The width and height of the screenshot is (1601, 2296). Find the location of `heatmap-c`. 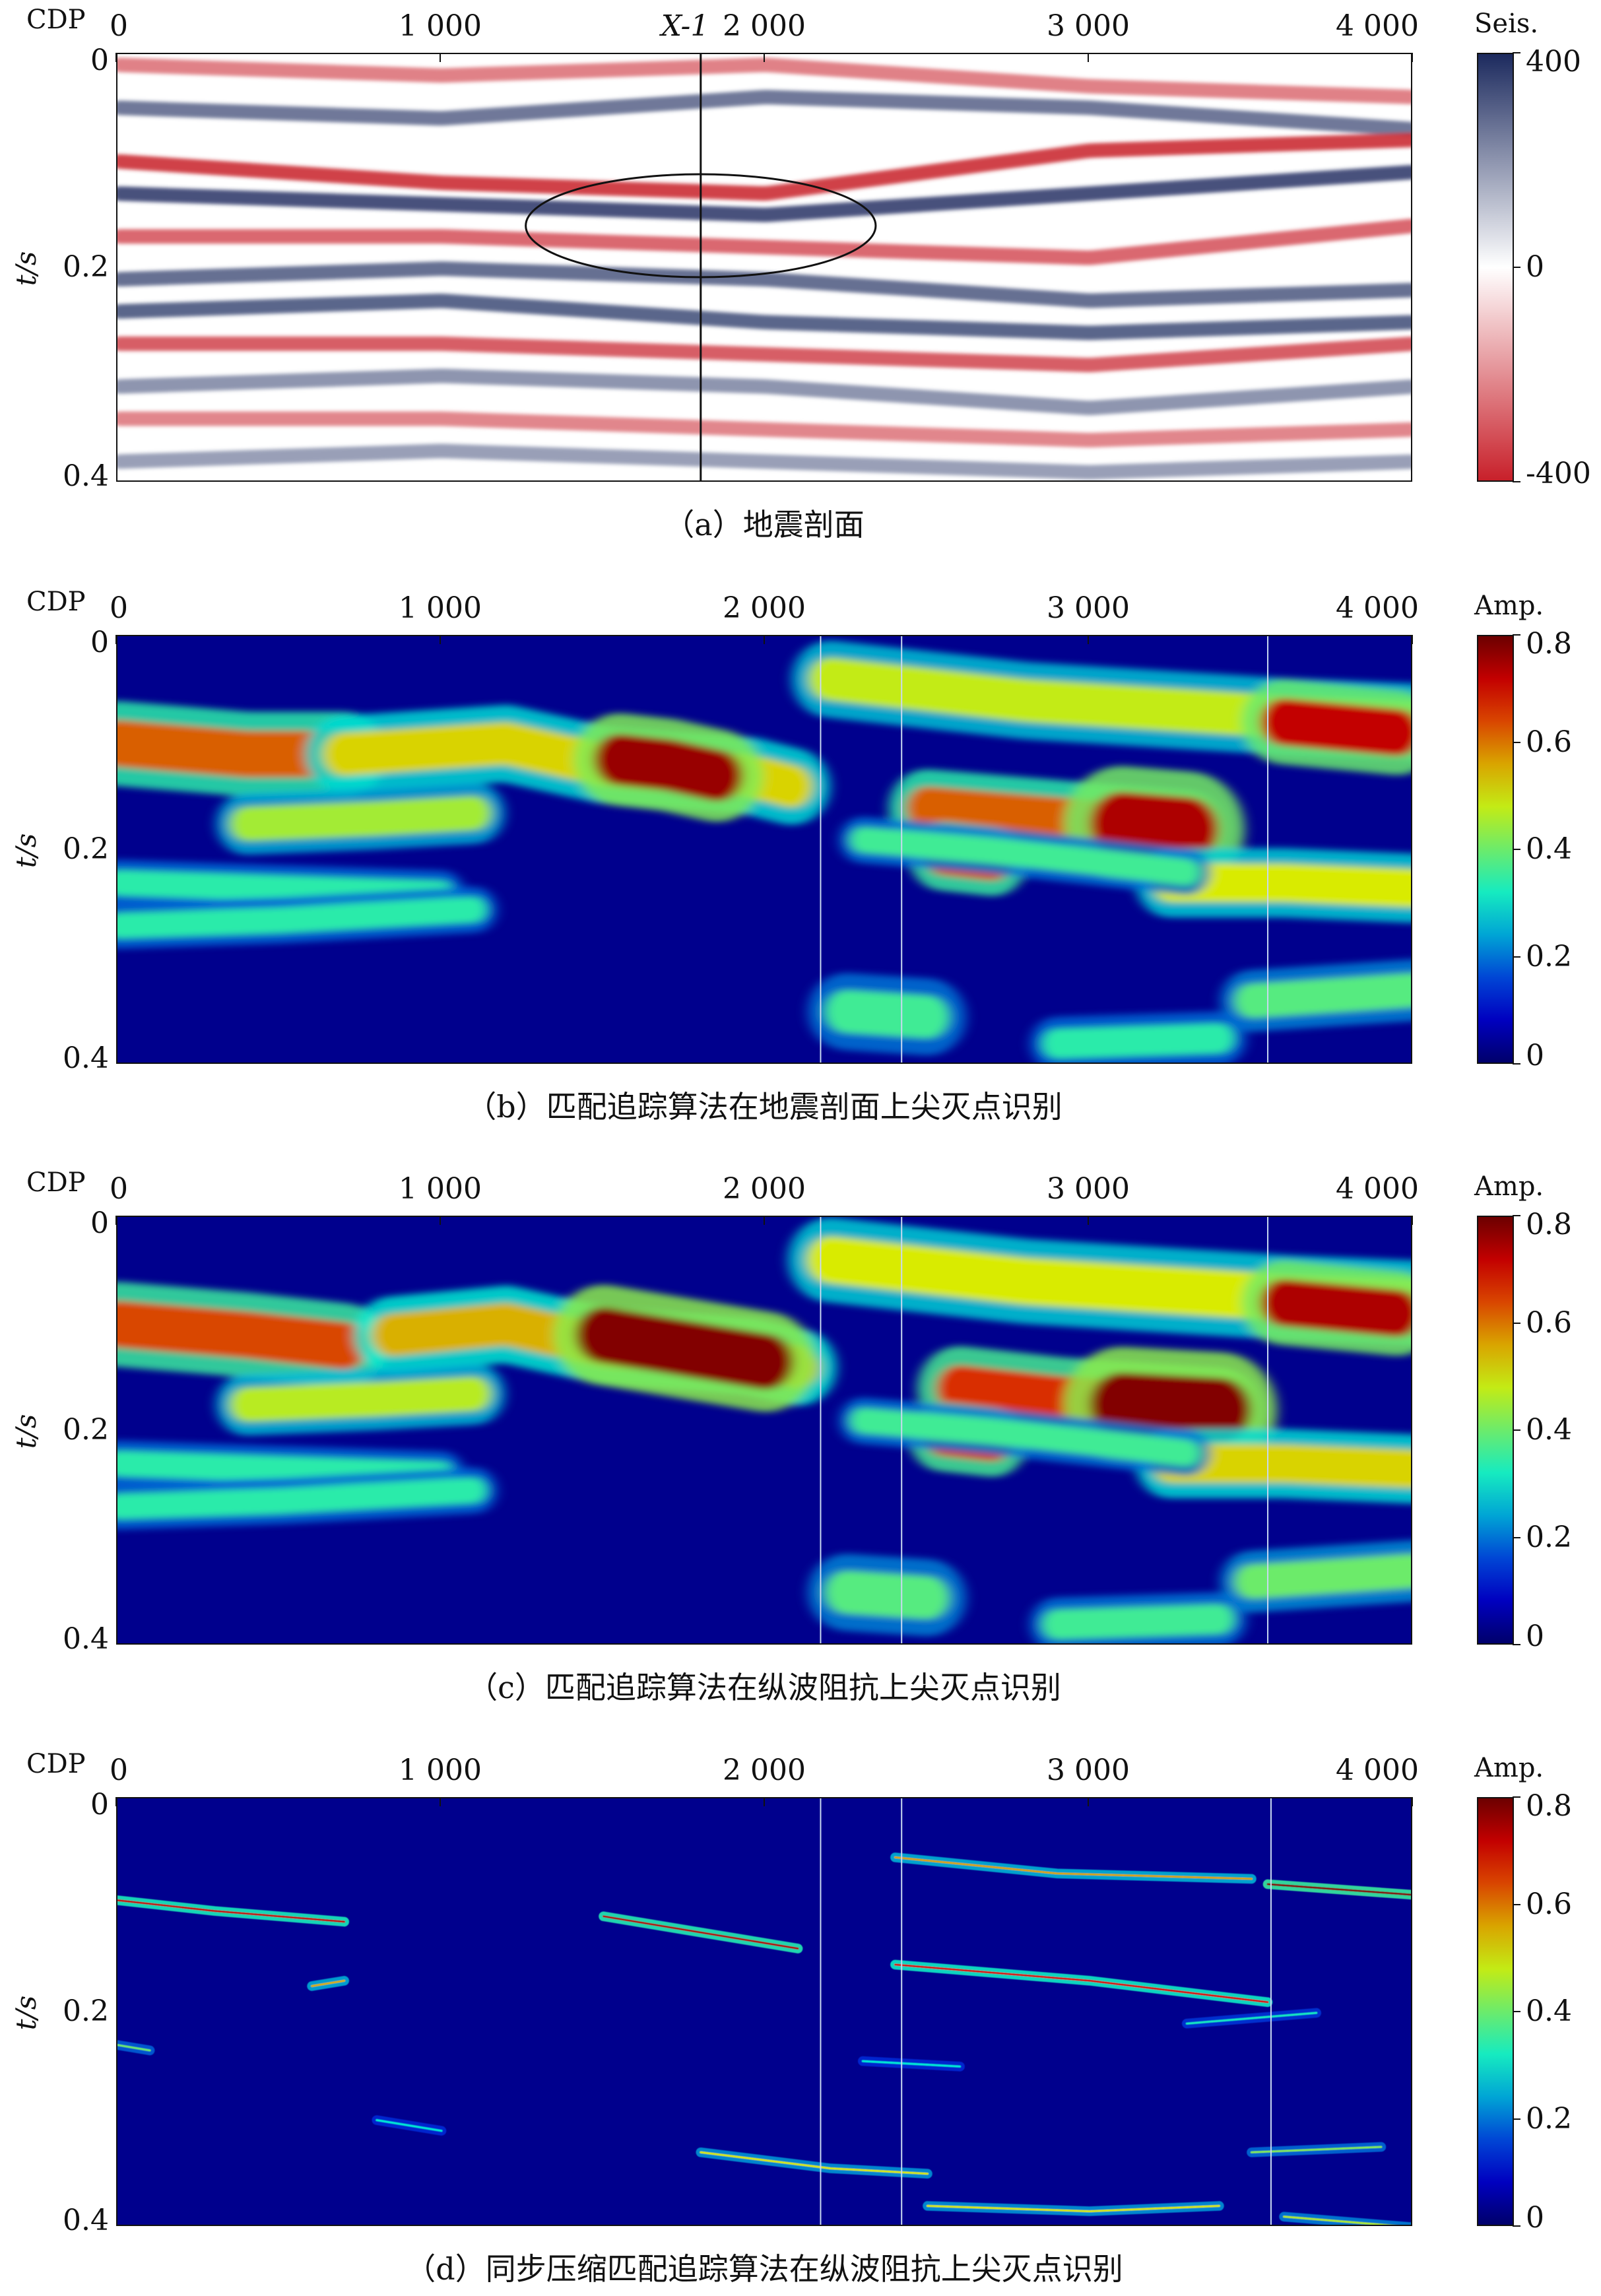

heatmap-c is located at coordinates (764, 1430).